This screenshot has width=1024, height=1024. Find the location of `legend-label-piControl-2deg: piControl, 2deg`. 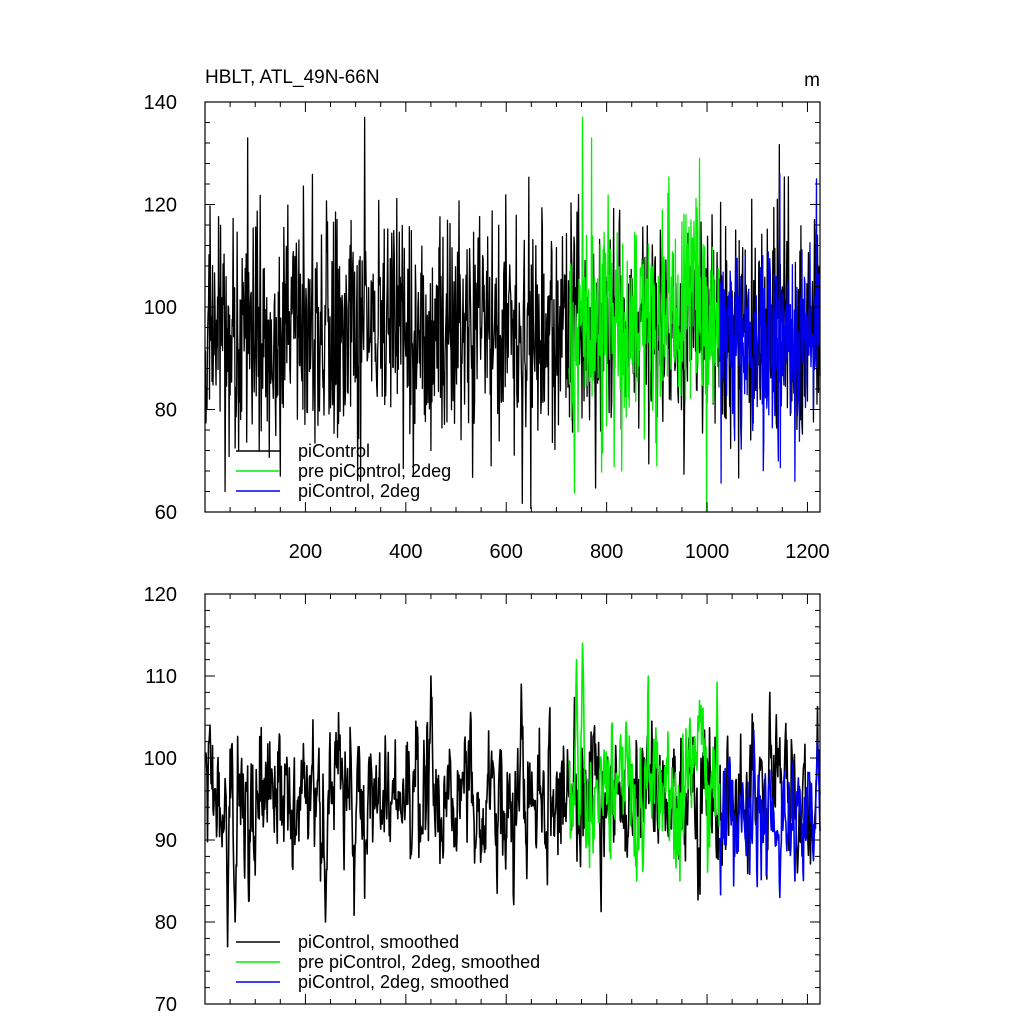

legend-label-piControl-2deg: piControl, 2deg is located at coordinates (359, 491).